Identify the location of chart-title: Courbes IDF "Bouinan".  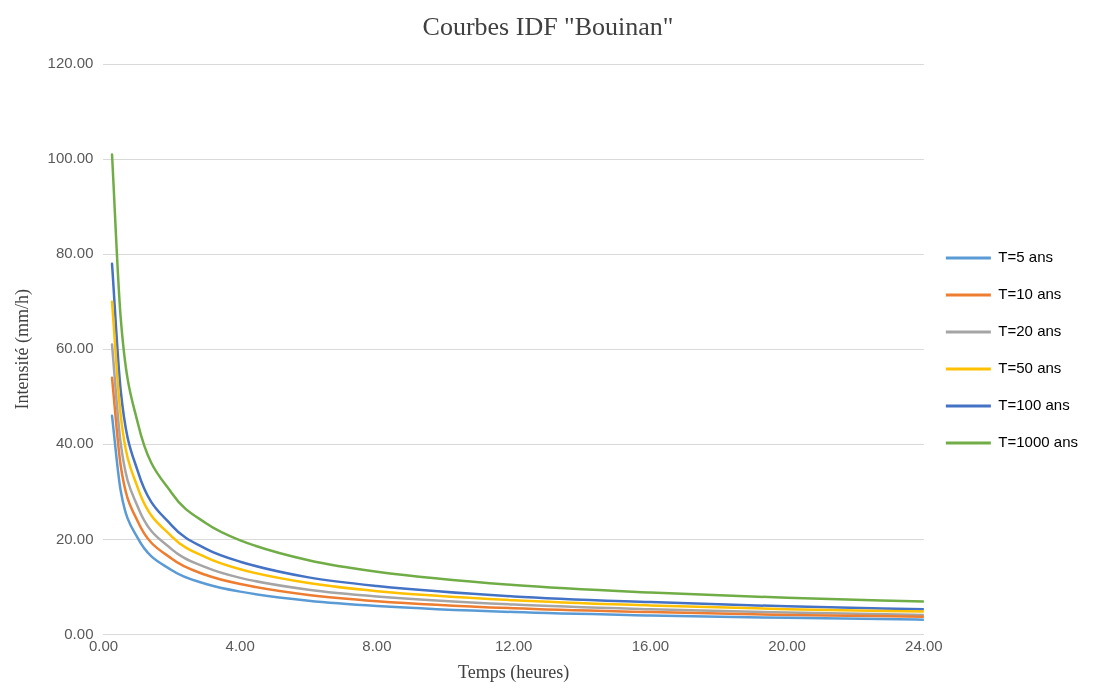
(548, 27).